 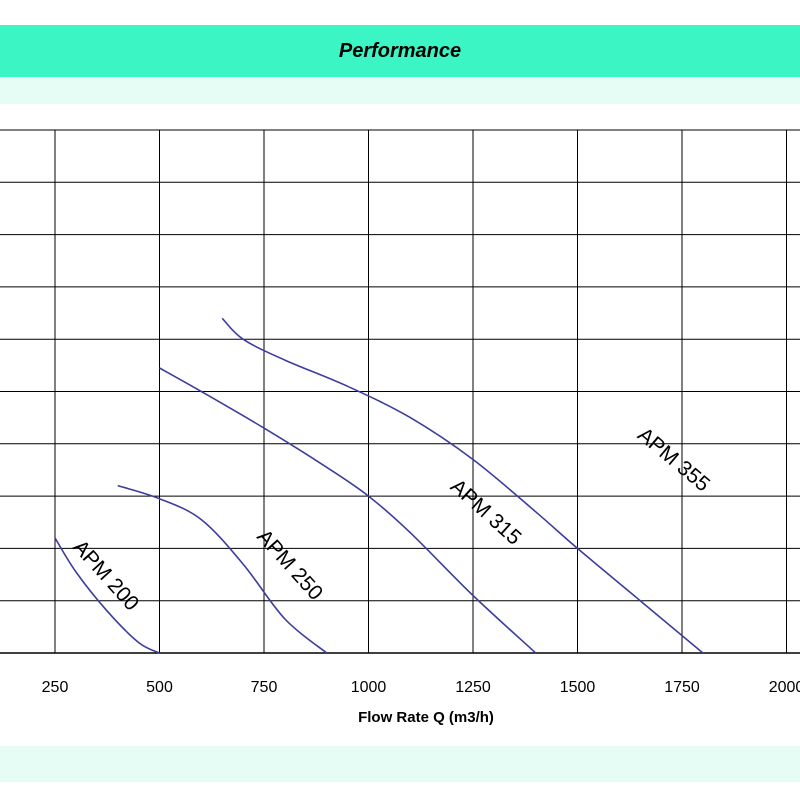 What do you see at coordinates (369, 687) in the screenshot?
I see `x-tick-label: 1000` at bounding box center [369, 687].